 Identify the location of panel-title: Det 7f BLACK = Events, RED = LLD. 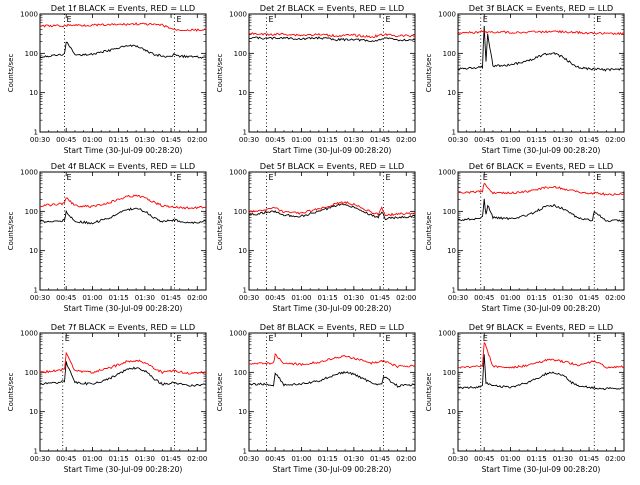
(123, 327).